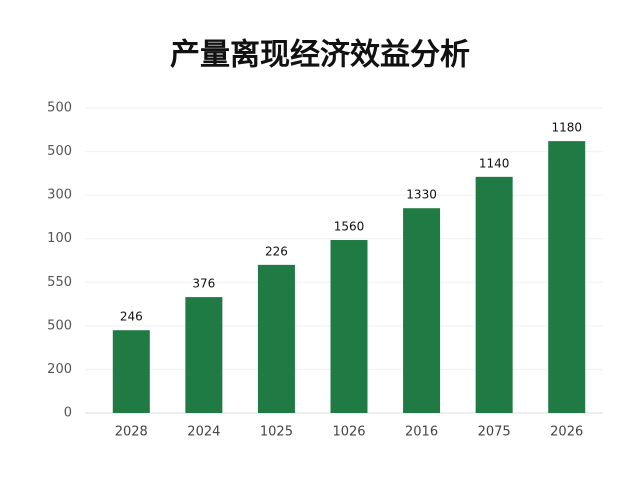 Image resolution: width=640 pixels, height=480 pixels. I want to click on x-tick-label: 1026, so click(348, 432).